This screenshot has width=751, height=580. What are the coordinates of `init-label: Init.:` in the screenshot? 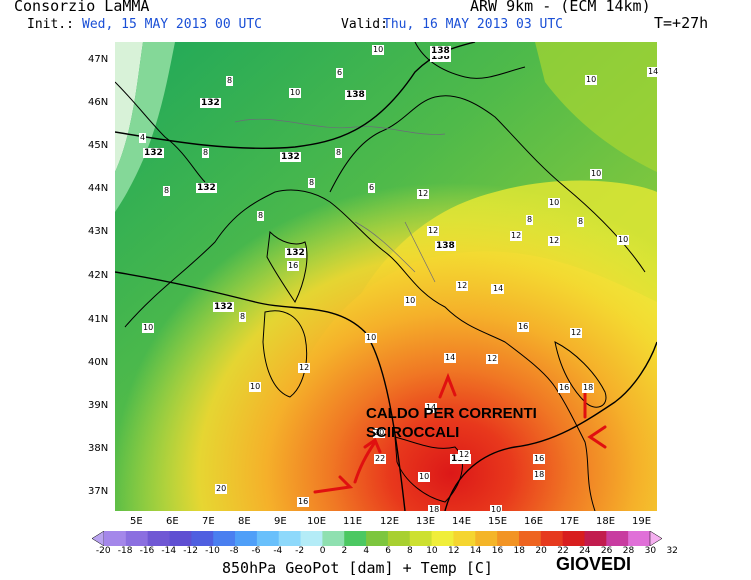 It's located at (50, 24).